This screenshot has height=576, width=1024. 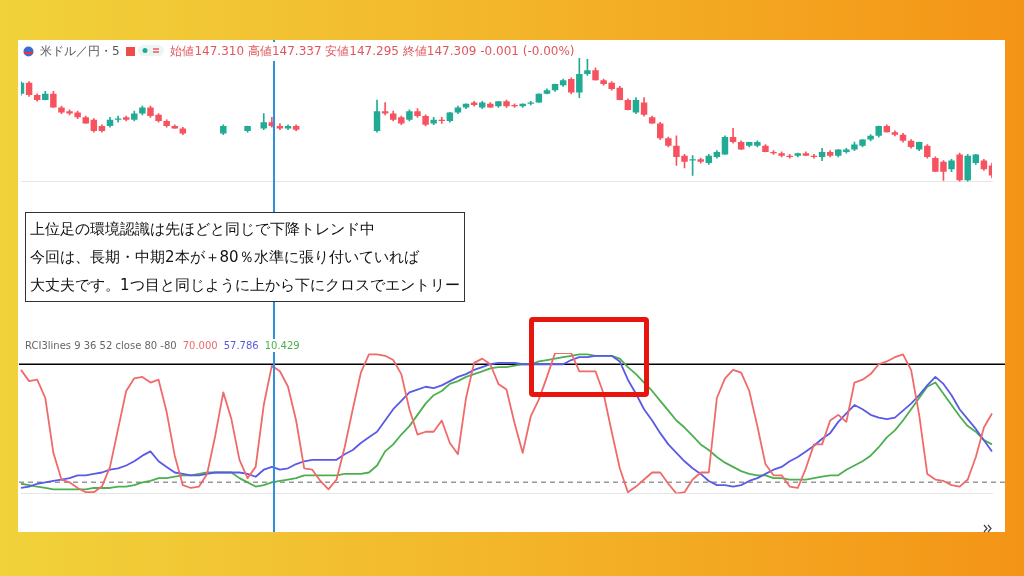 What do you see at coordinates (101, 345) in the screenshot?
I see `chart-title: RCI3lines 9 36 52 close 80 -80` at bounding box center [101, 345].